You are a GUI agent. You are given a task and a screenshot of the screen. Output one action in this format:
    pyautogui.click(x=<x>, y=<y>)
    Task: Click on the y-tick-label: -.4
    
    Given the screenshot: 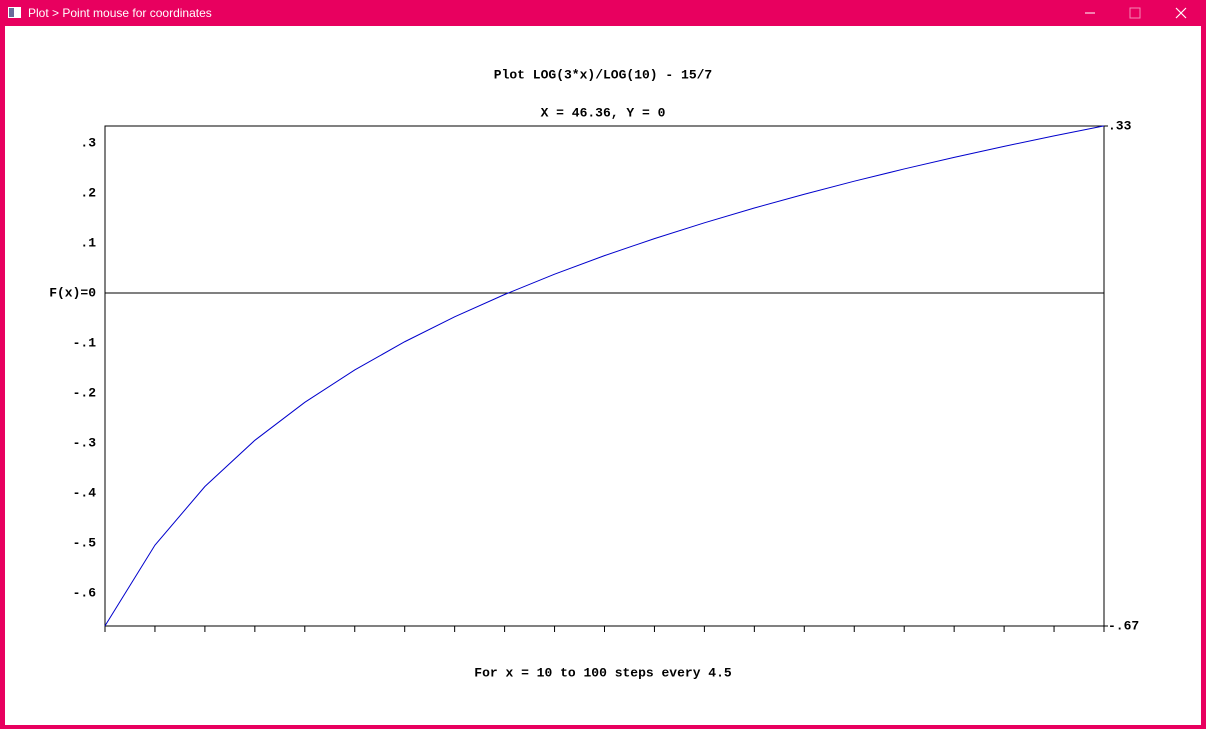 What is the action you would take?
    pyautogui.click(x=85, y=492)
    